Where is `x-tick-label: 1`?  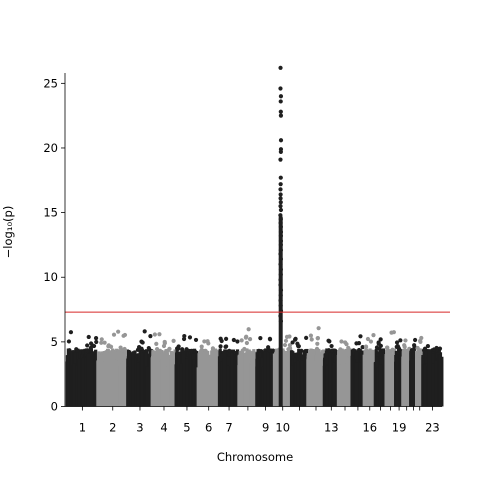 x-tick-label: 1 is located at coordinates (82, 428).